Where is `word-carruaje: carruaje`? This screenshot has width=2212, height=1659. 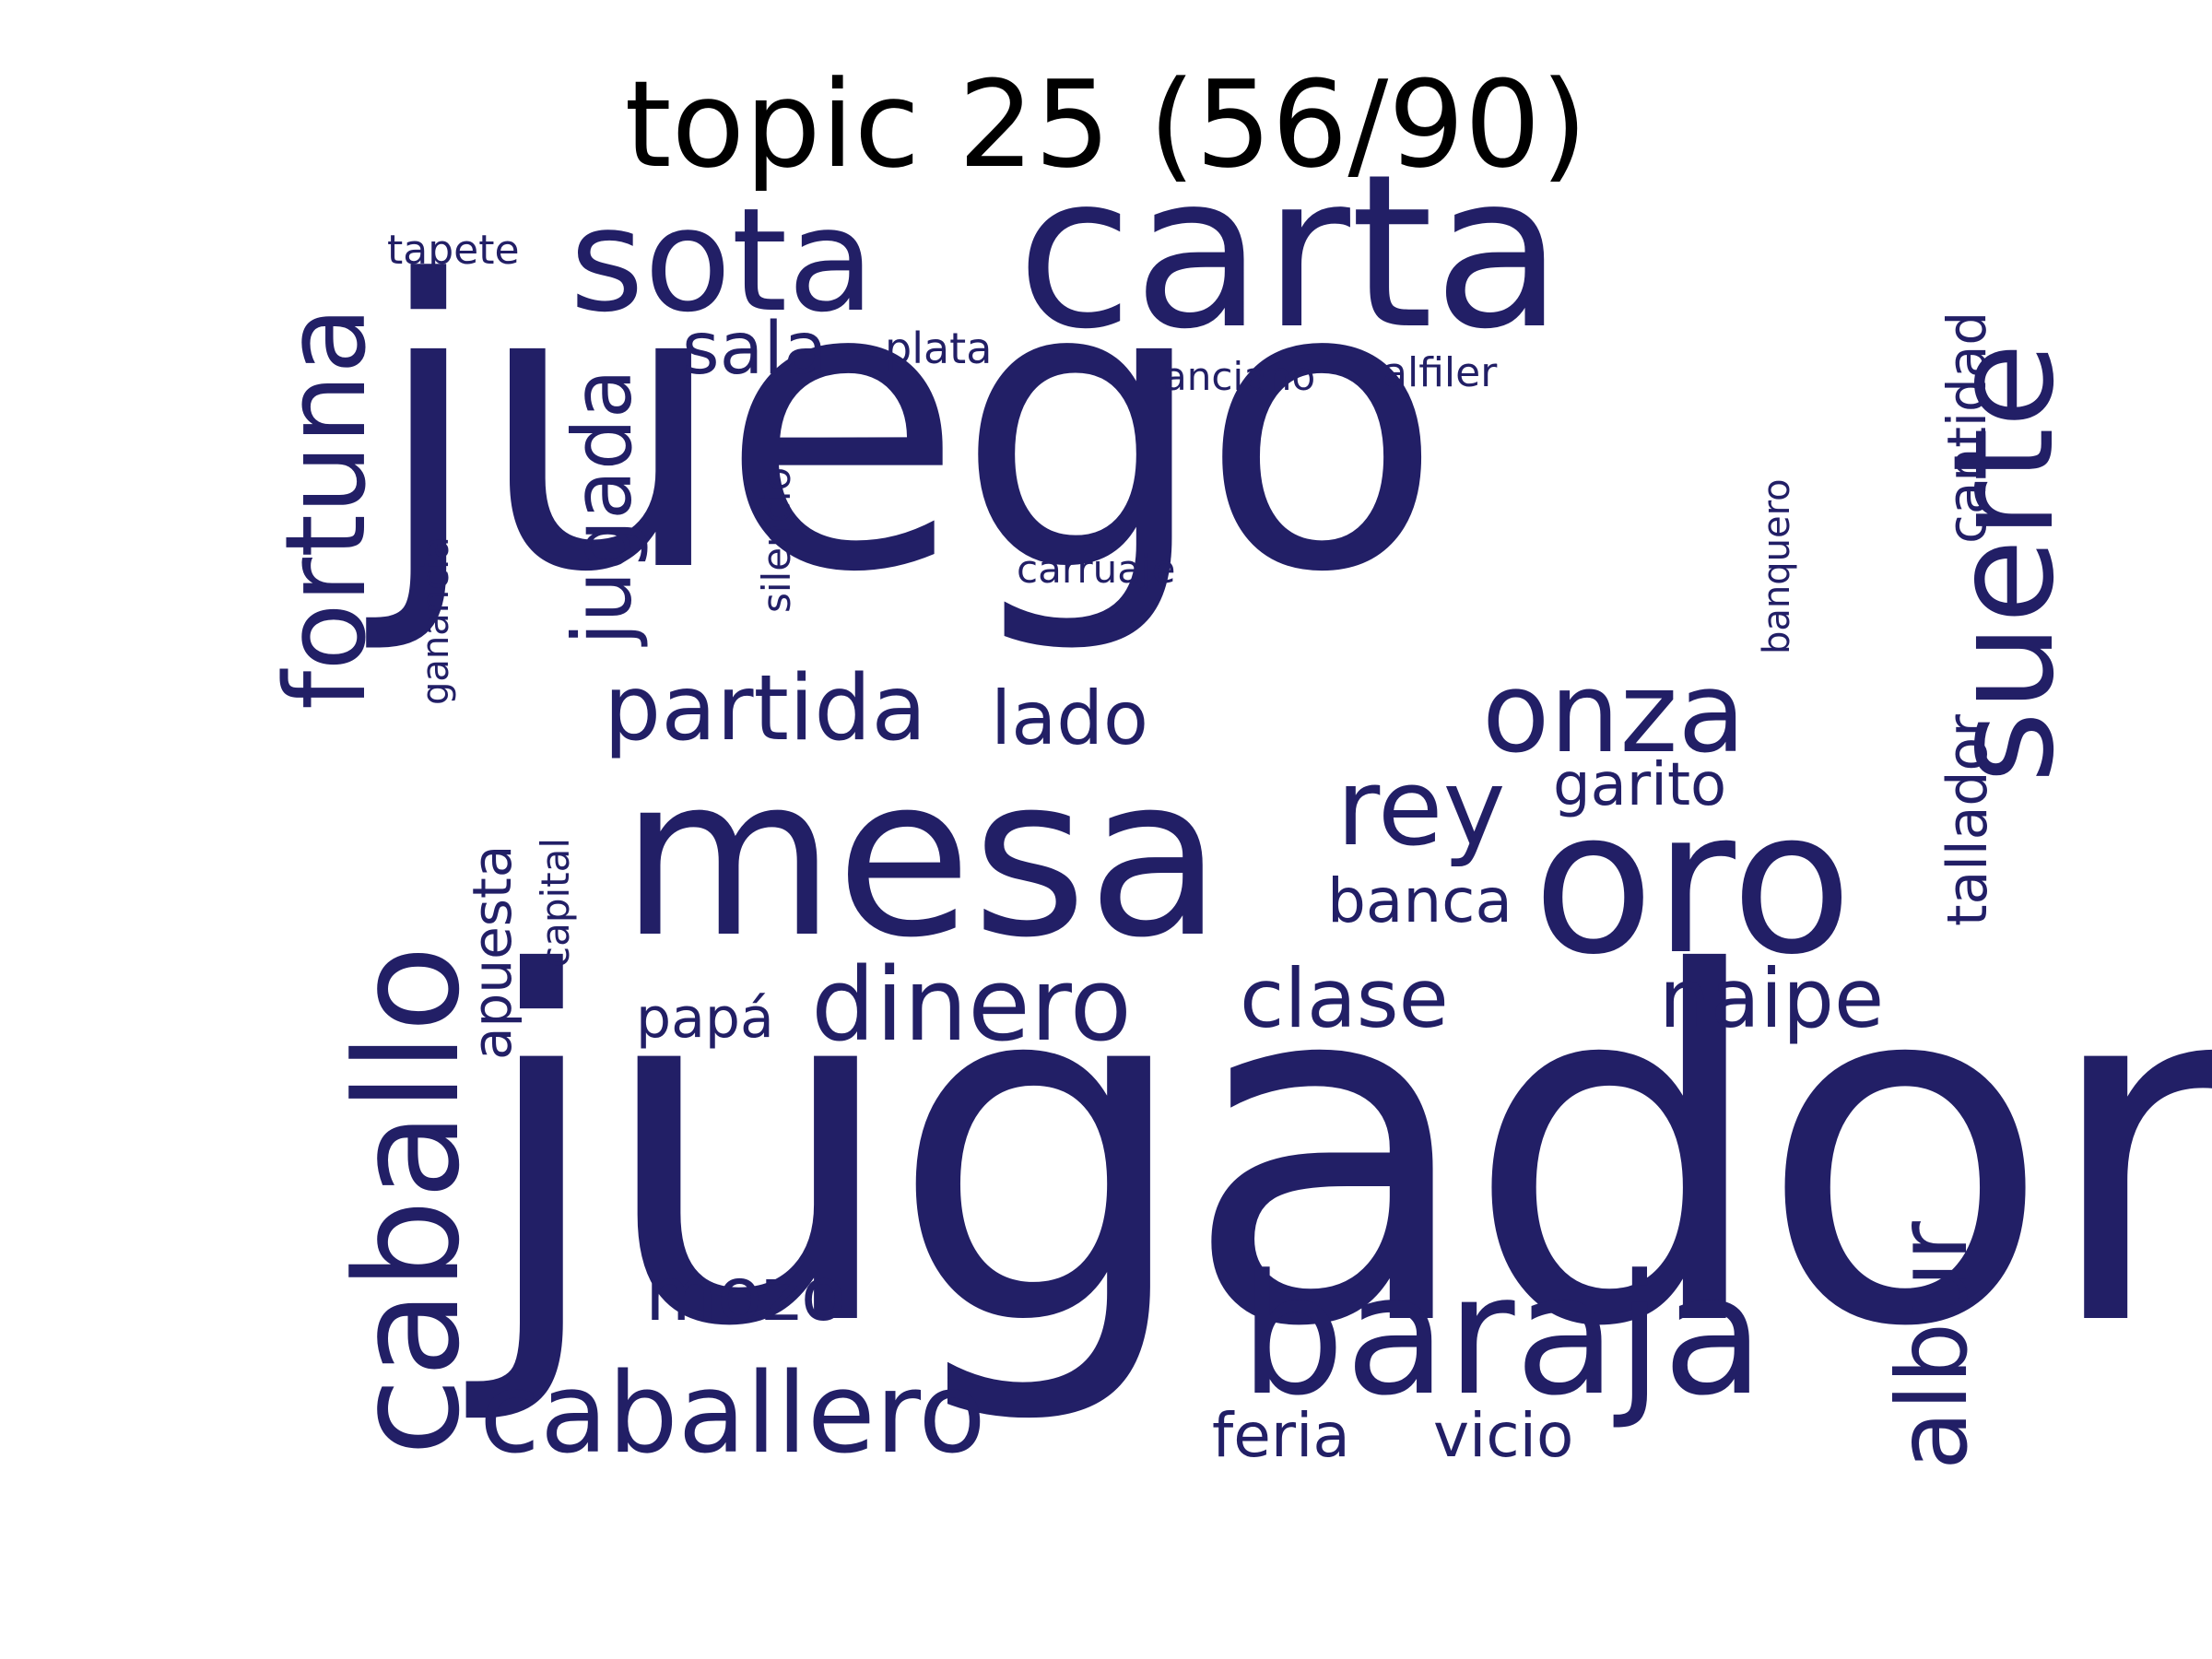
word-carruaje: carruaje is located at coordinates (1096, 569).